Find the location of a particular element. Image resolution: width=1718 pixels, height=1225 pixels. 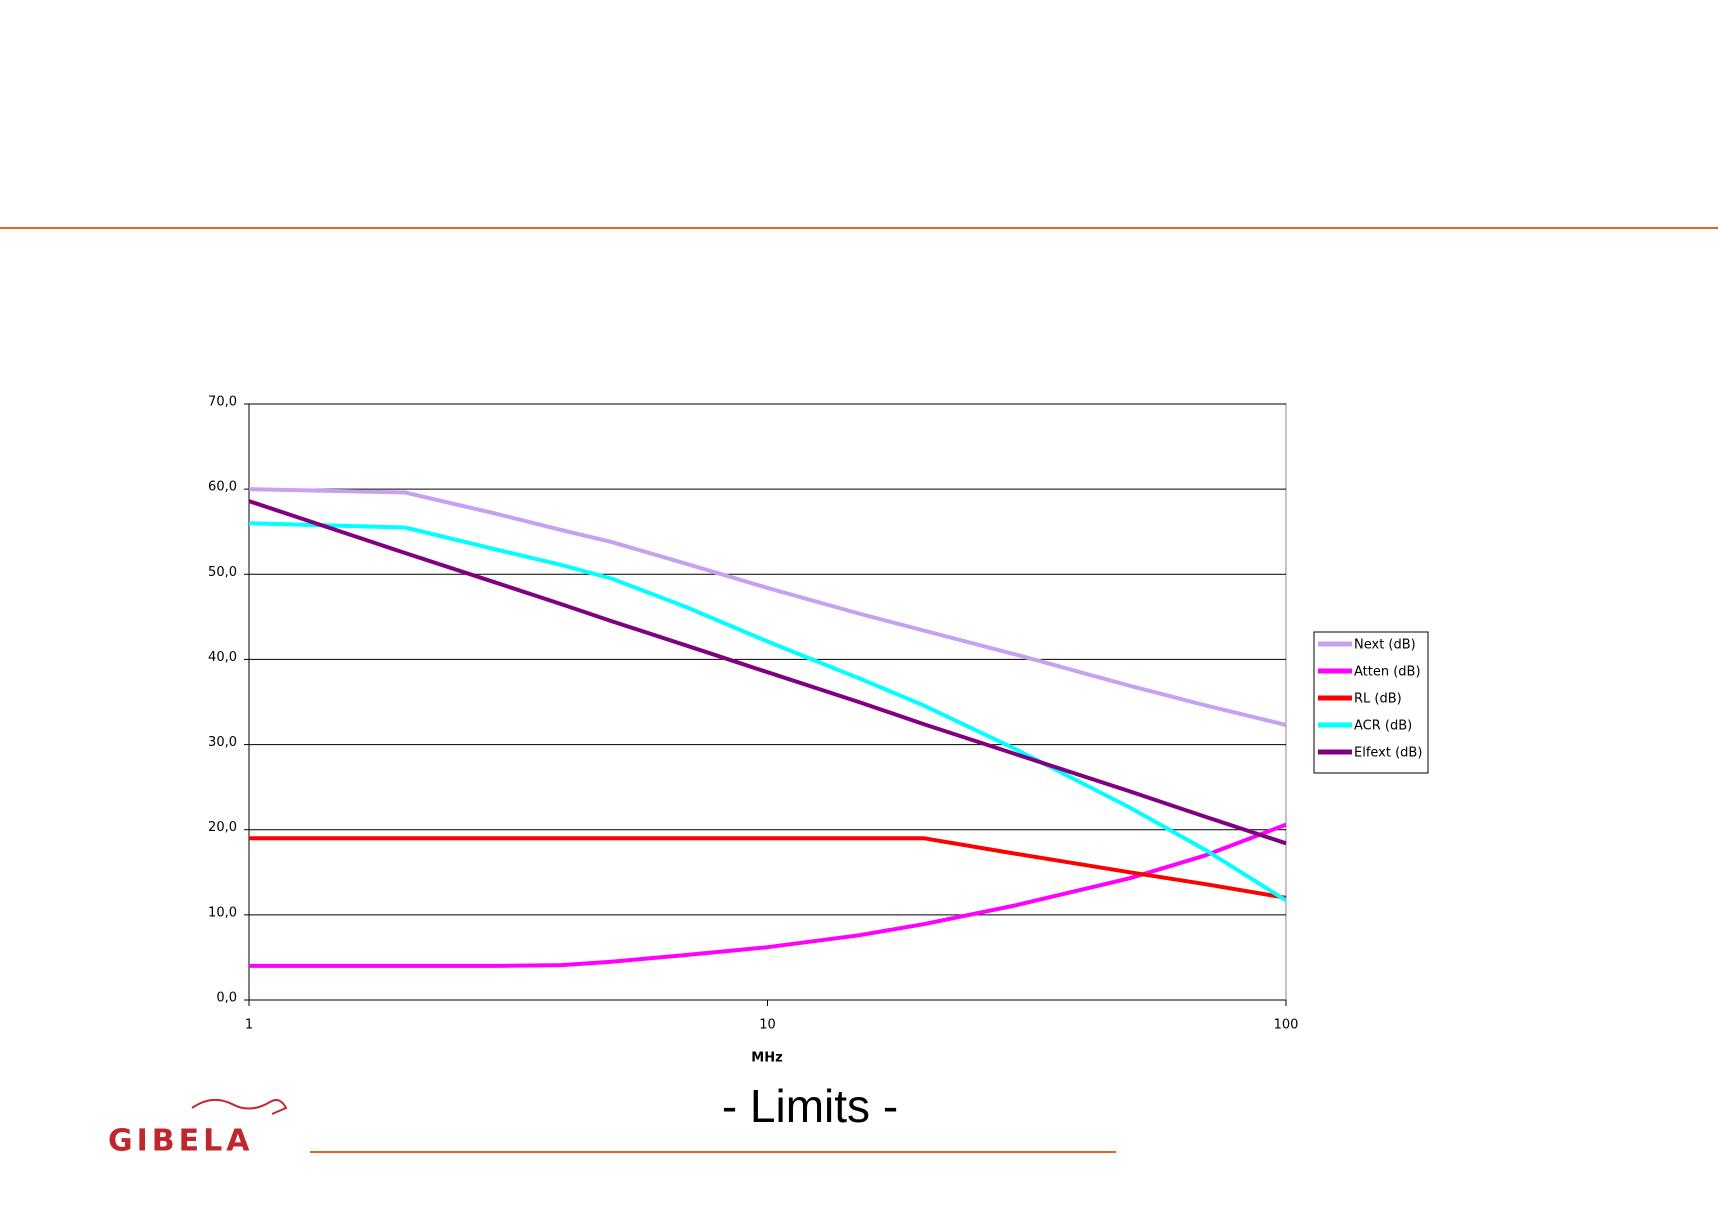

y-tick-label: 60,0 is located at coordinates (222, 487).